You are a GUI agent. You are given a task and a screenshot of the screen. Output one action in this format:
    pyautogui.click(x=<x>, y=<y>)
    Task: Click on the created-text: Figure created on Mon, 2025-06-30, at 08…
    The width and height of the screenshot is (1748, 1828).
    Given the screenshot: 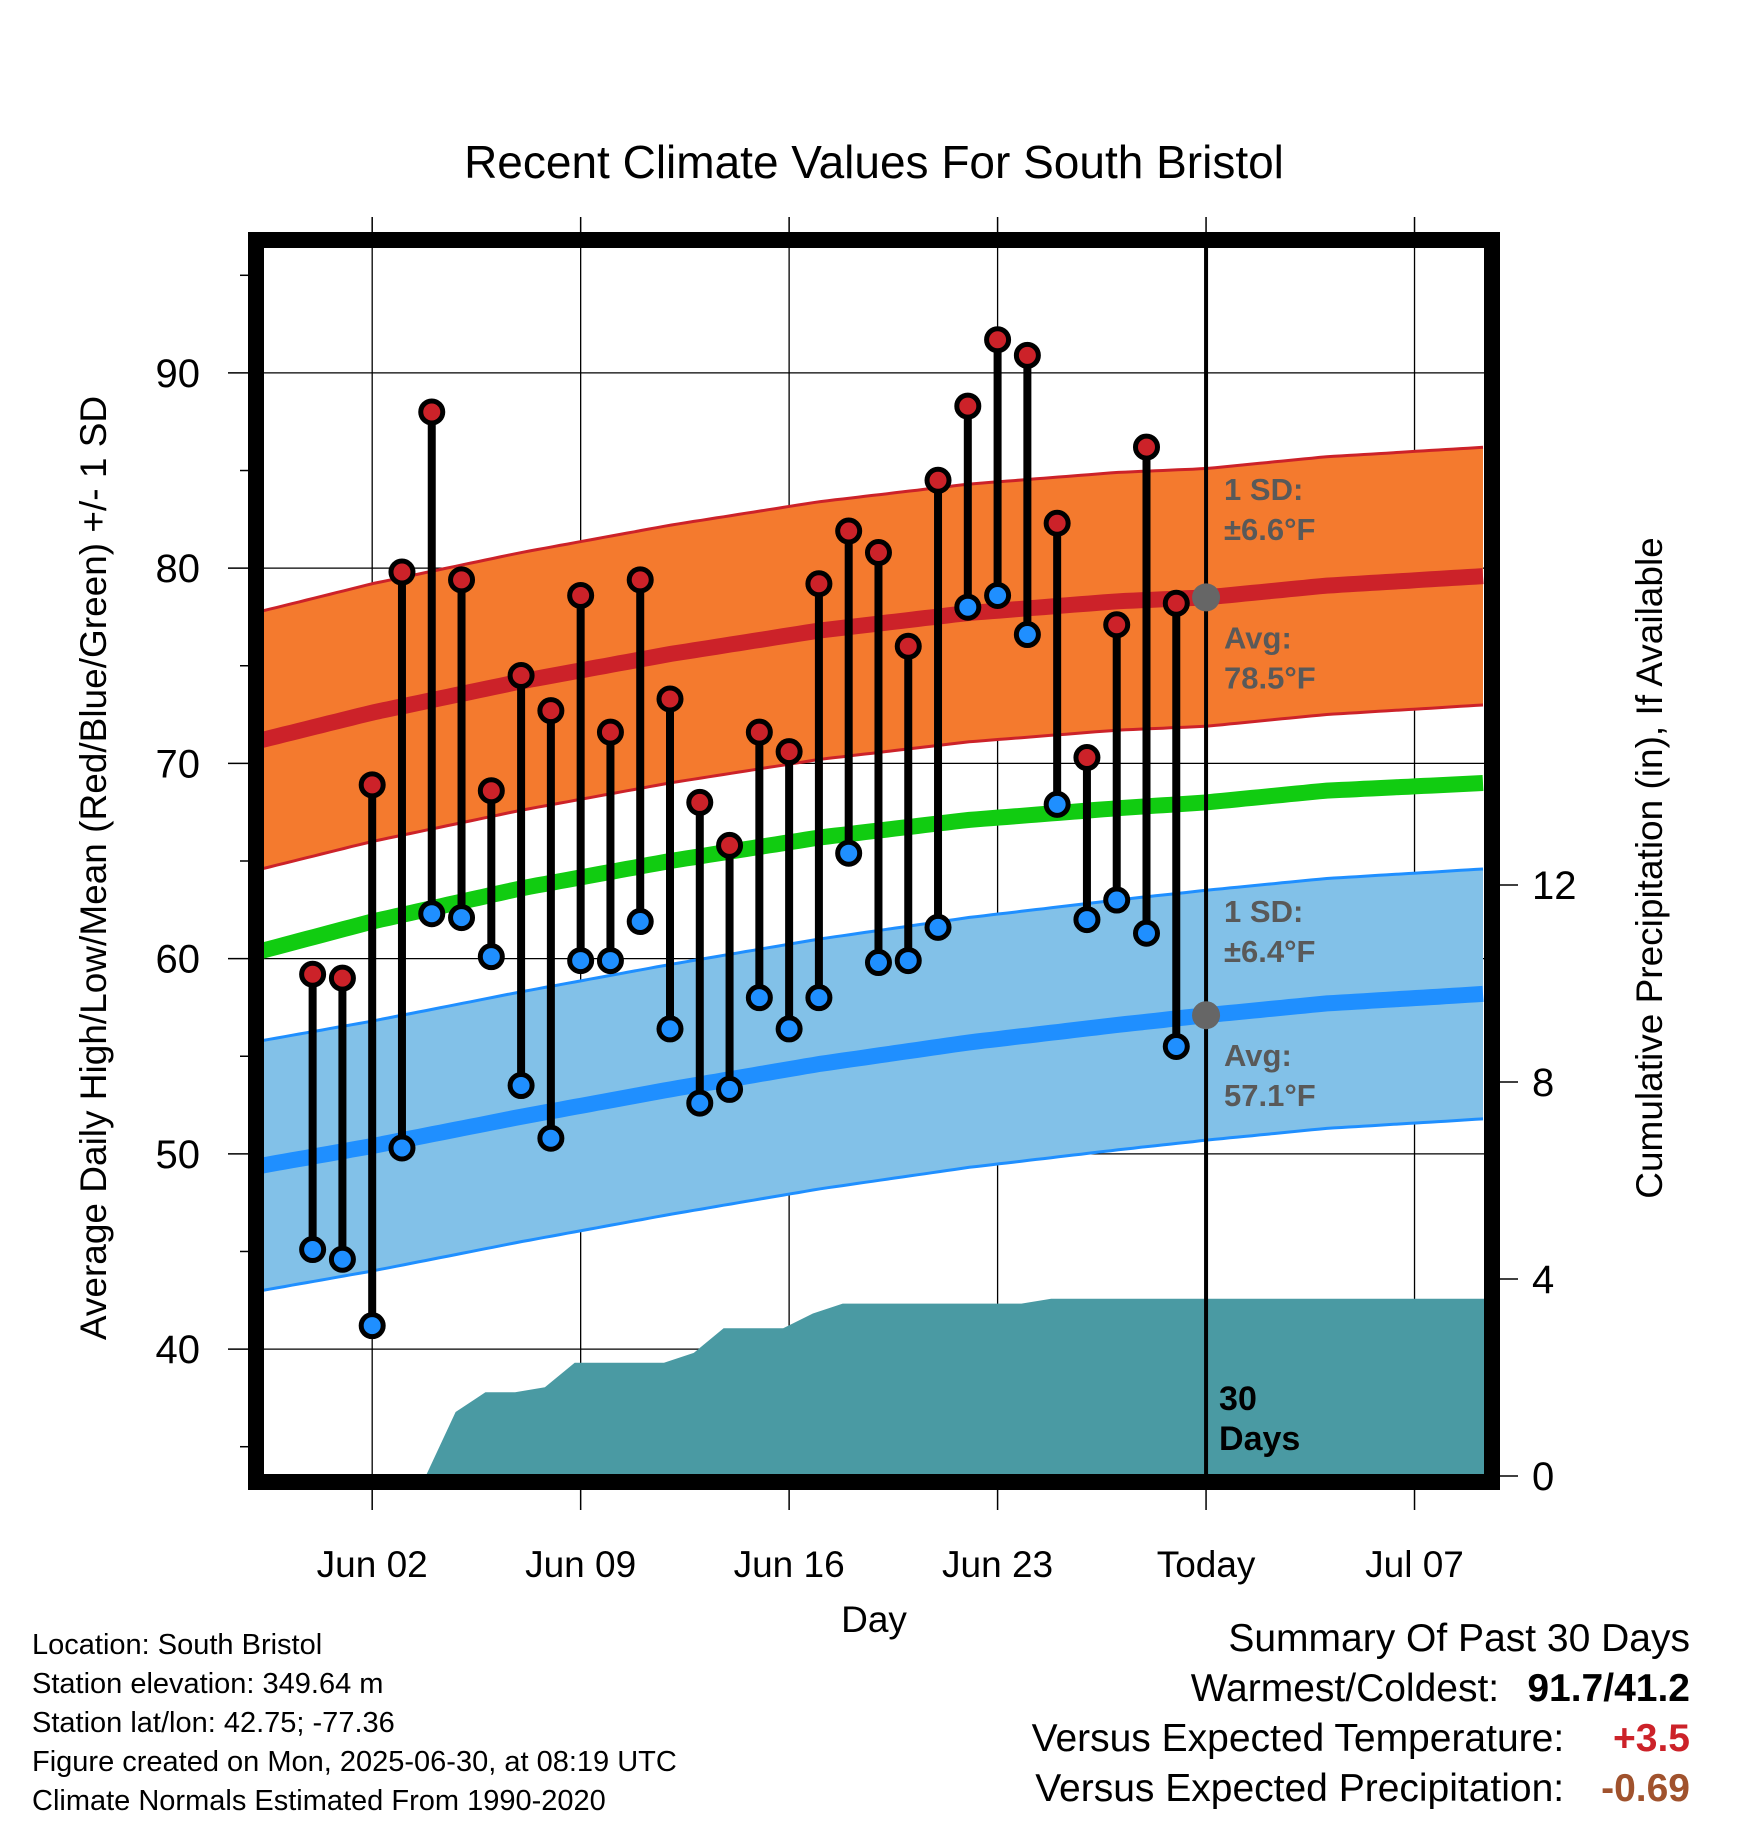 What is the action you would take?
    pyautogui.click(x=354, y=1762)
    